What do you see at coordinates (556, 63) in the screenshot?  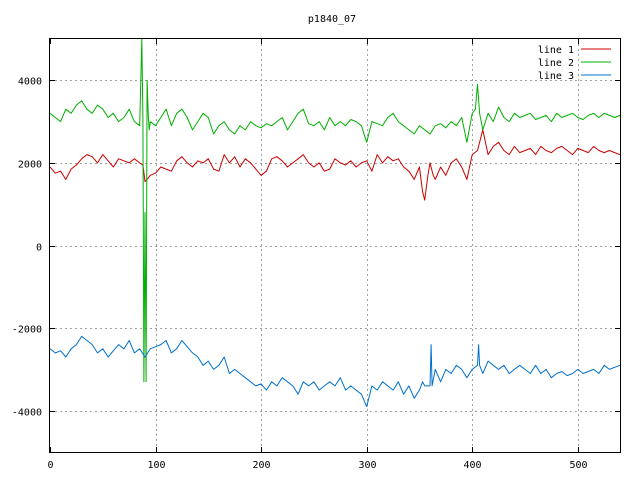 I see `legend-label-2: line 2` at bounding box center [556, 63].